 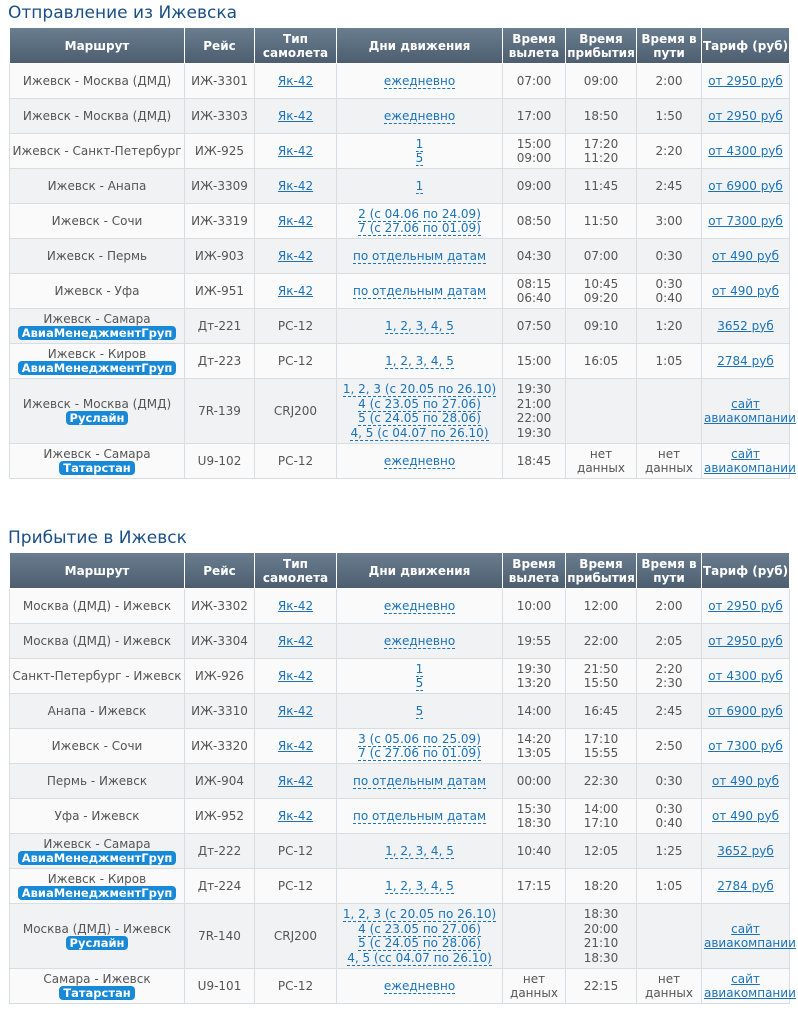 I want to click on arrival-time: 22:15, so click(x=601, y=985).